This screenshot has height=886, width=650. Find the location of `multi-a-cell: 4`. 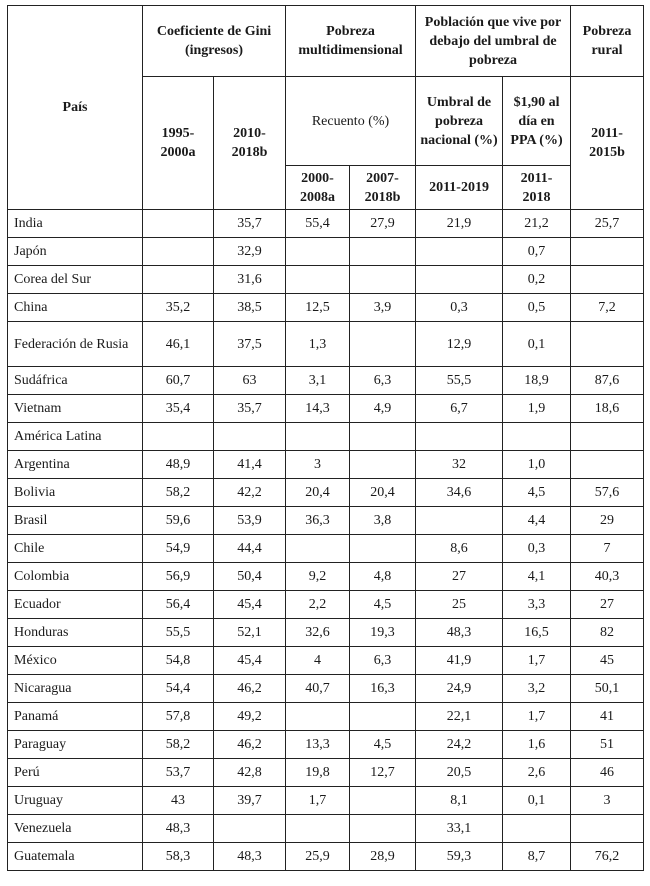

multi-a-cell: 4 is located at coordinates (318, 660).